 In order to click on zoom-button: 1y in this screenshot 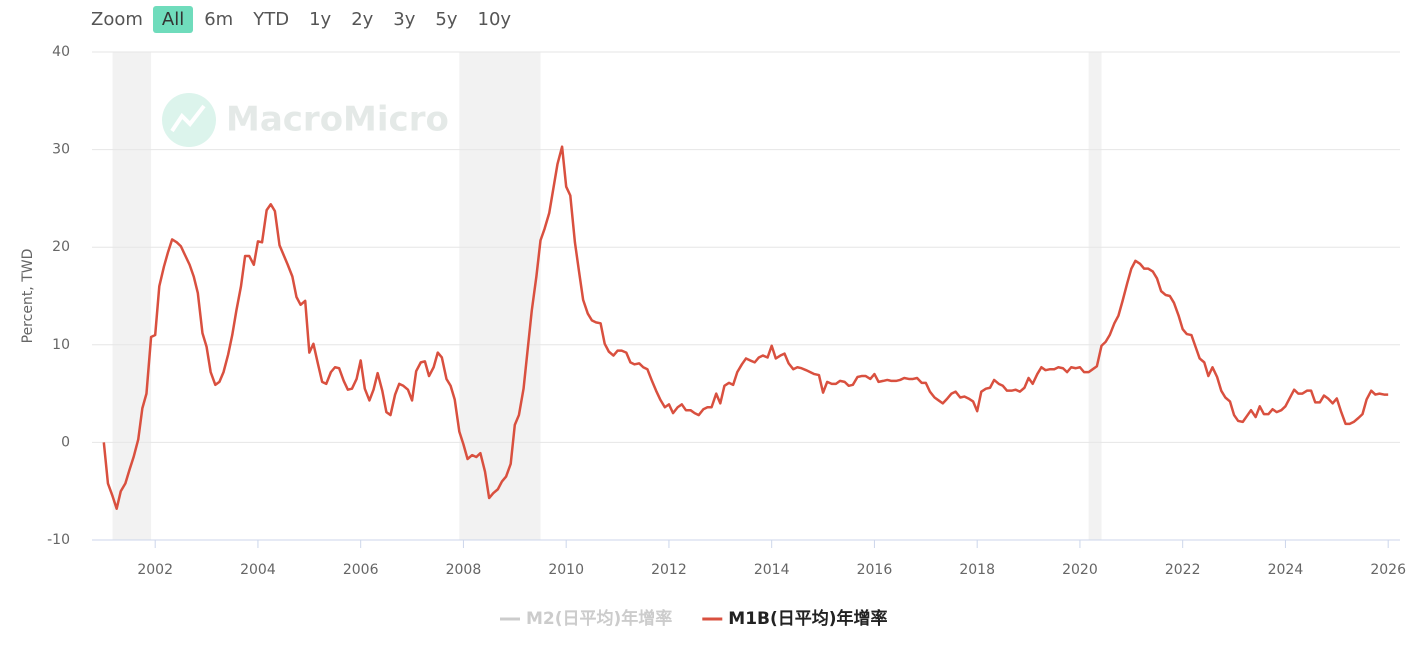, I will do `click(320, 19)`.